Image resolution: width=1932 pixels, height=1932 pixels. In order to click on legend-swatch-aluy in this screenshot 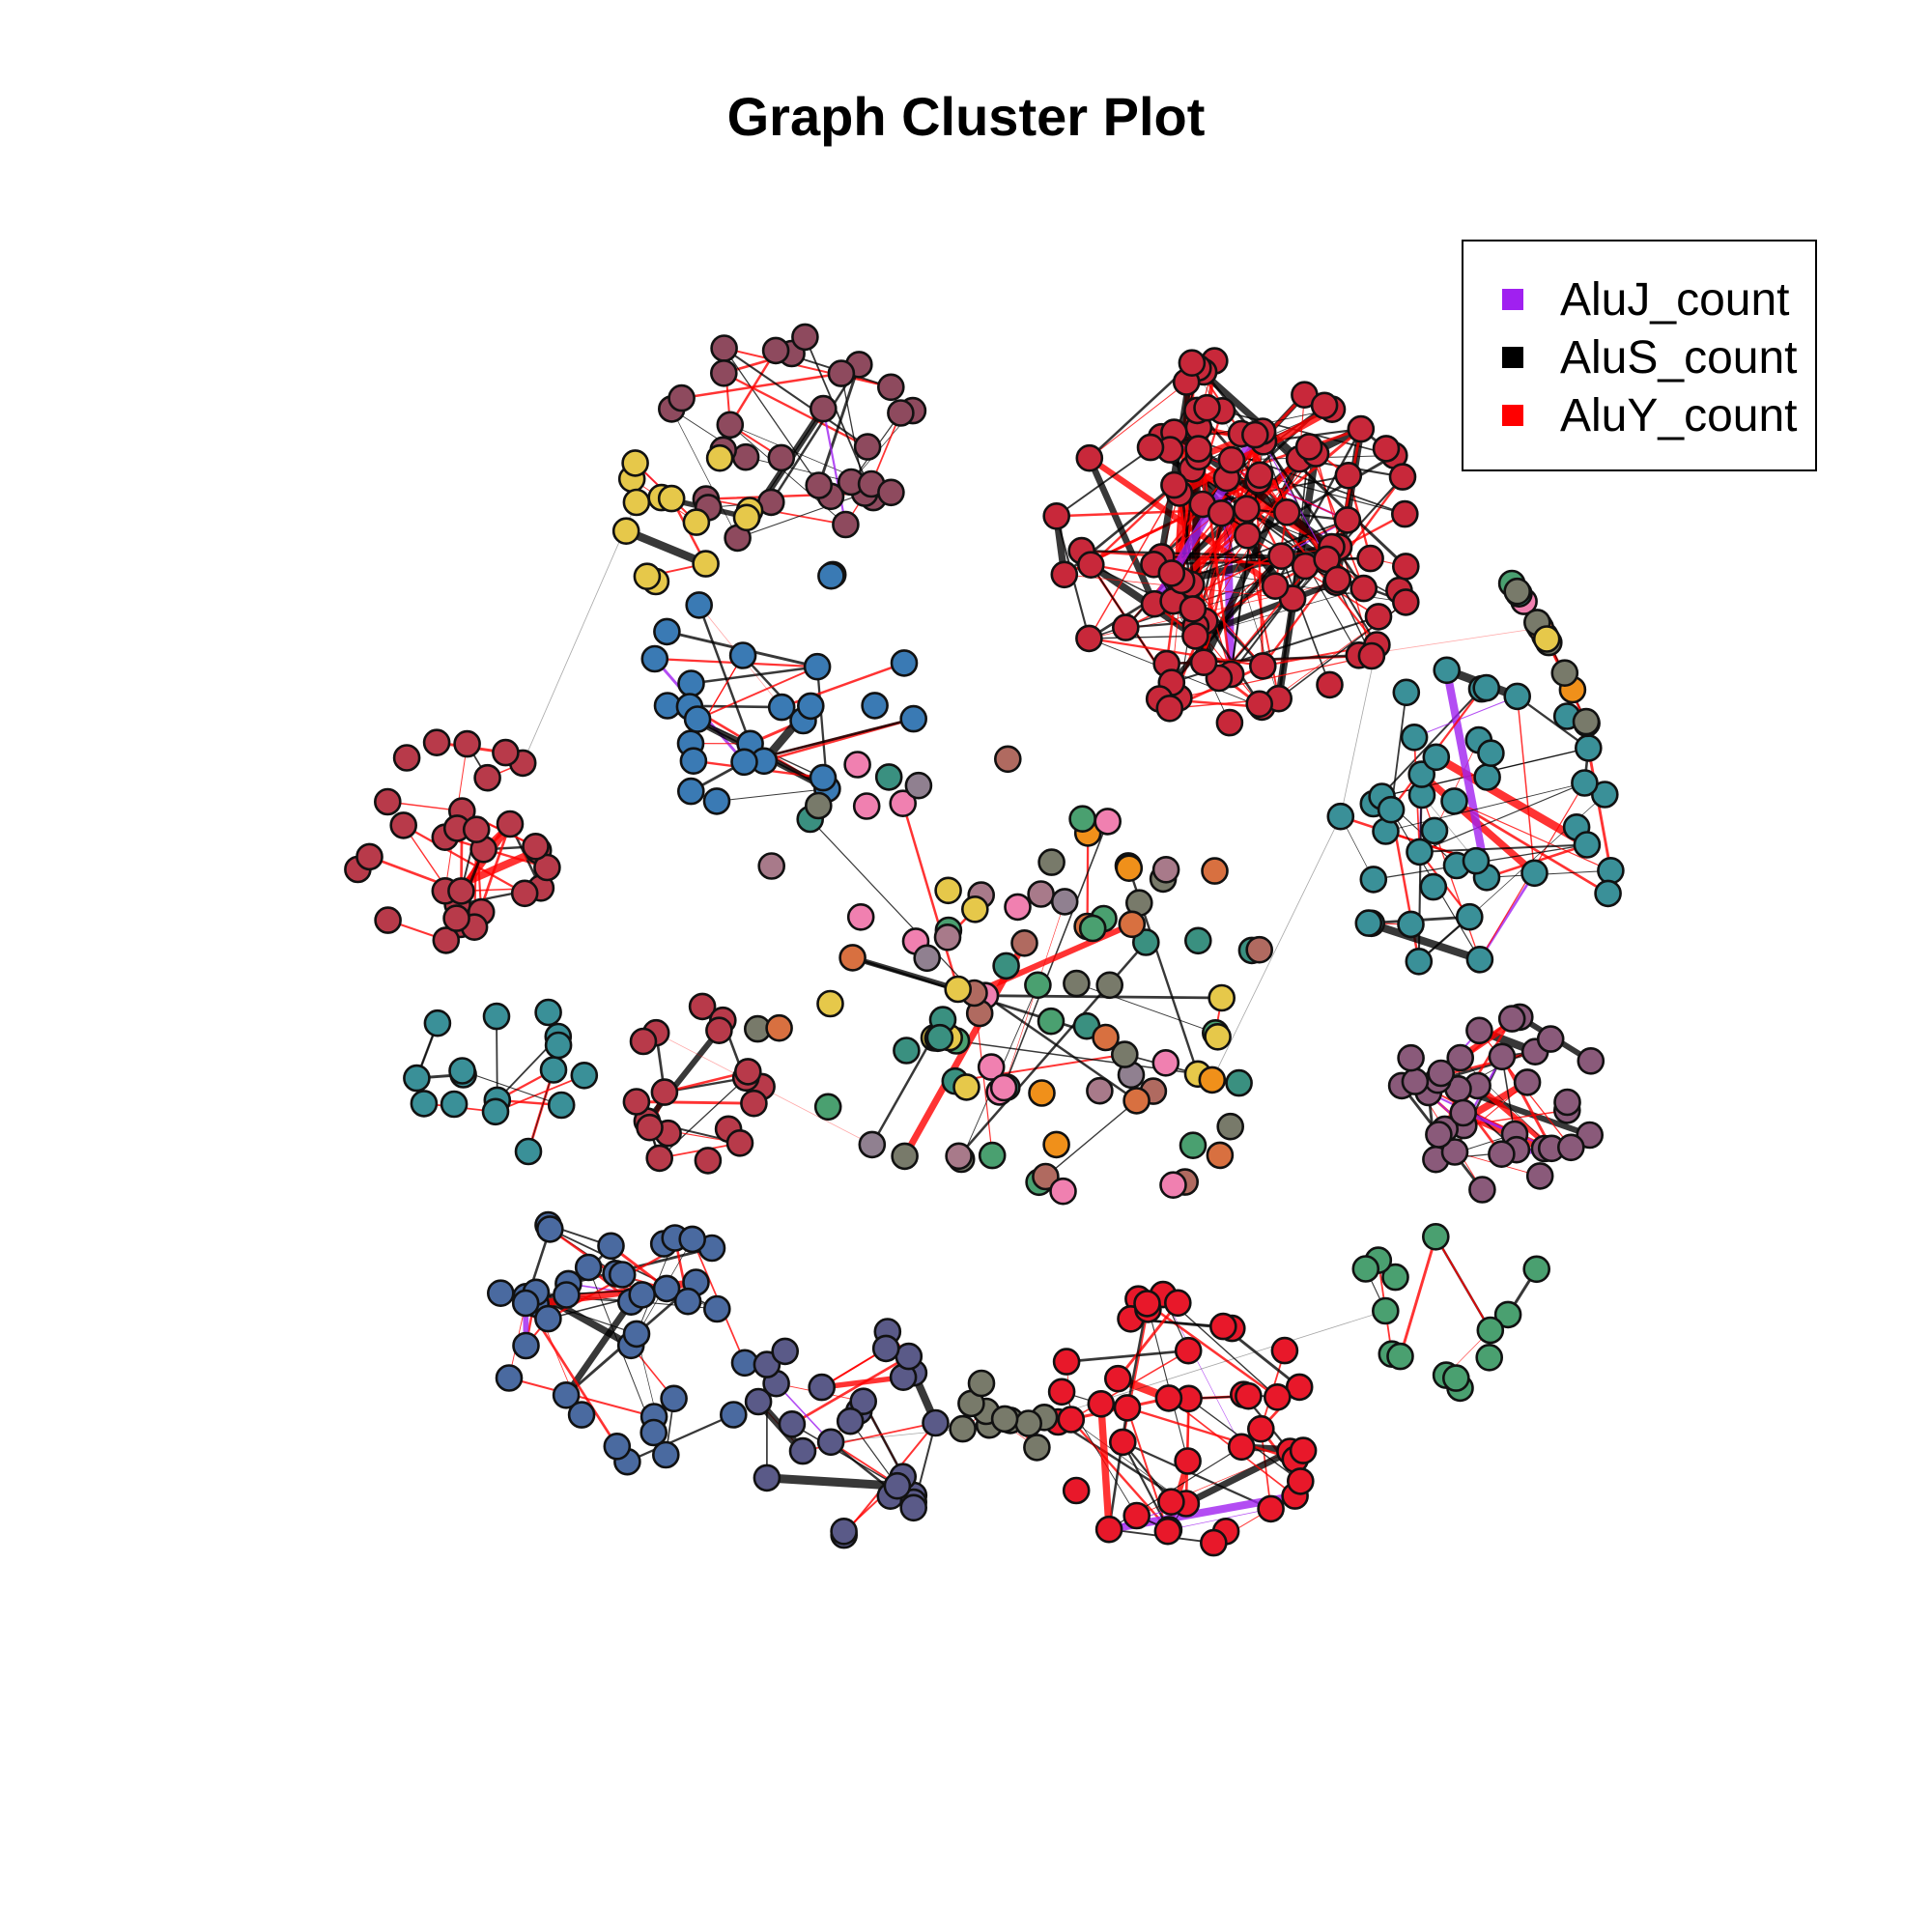, I will do `click(1512, 415)`.